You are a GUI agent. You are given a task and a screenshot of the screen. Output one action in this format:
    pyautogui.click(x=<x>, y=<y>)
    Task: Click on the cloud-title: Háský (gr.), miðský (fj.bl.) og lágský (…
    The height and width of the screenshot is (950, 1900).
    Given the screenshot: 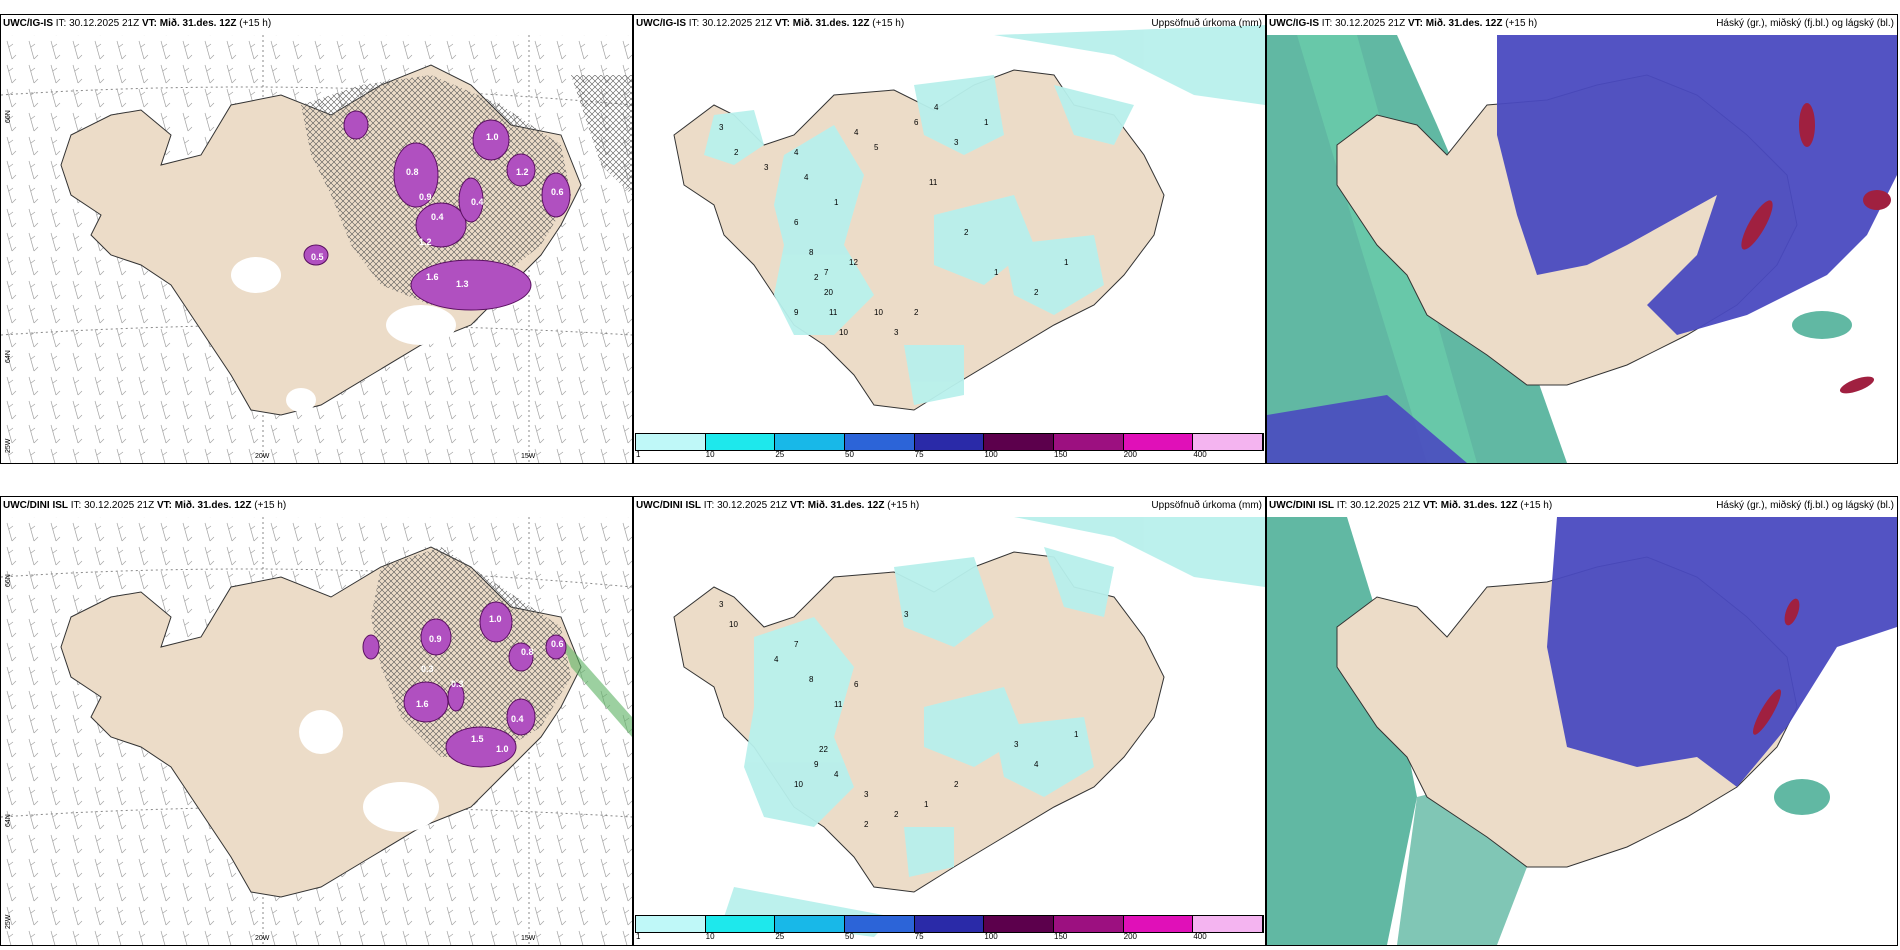 What is the action you would take?
    pyautogui.click(x=1805, y=23)
    